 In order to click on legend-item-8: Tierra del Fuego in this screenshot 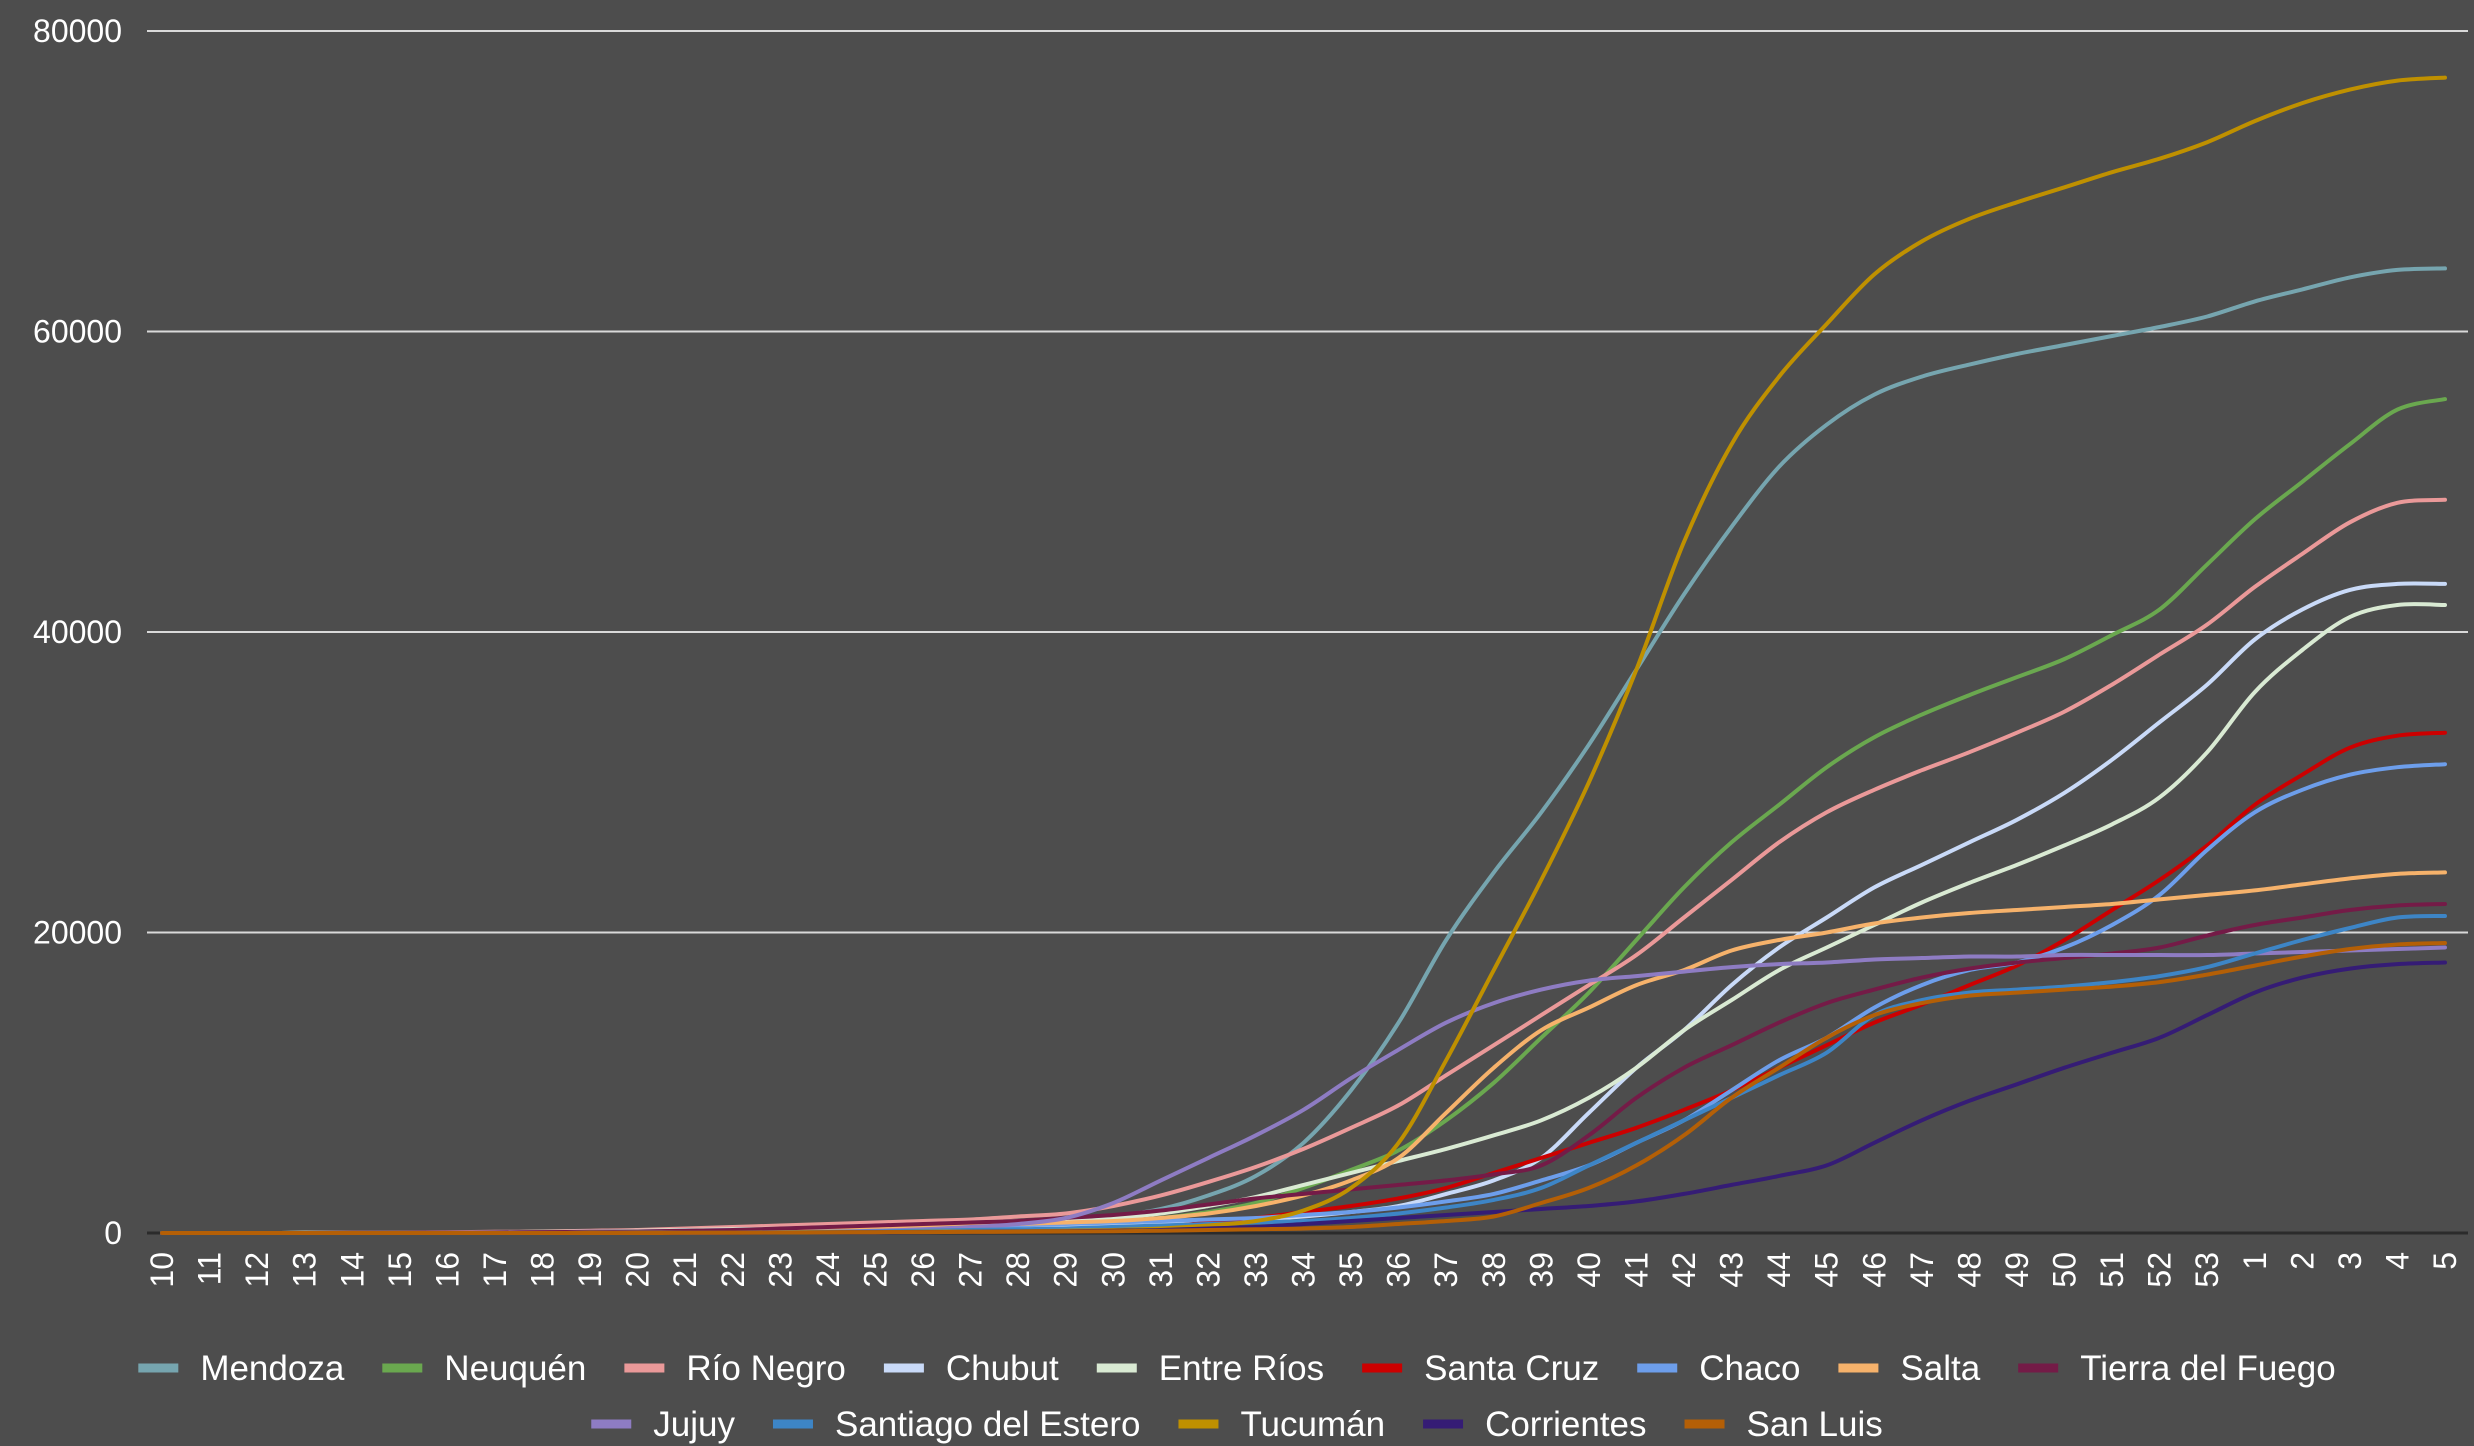, I will do `click(2177, 1368)`.